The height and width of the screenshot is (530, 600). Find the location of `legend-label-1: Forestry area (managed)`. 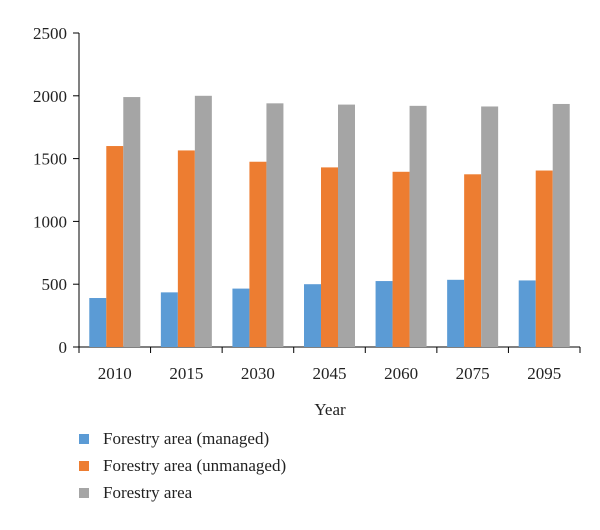

legend-label-1: Forestry area (managed) is located at coordinates (186, 438).